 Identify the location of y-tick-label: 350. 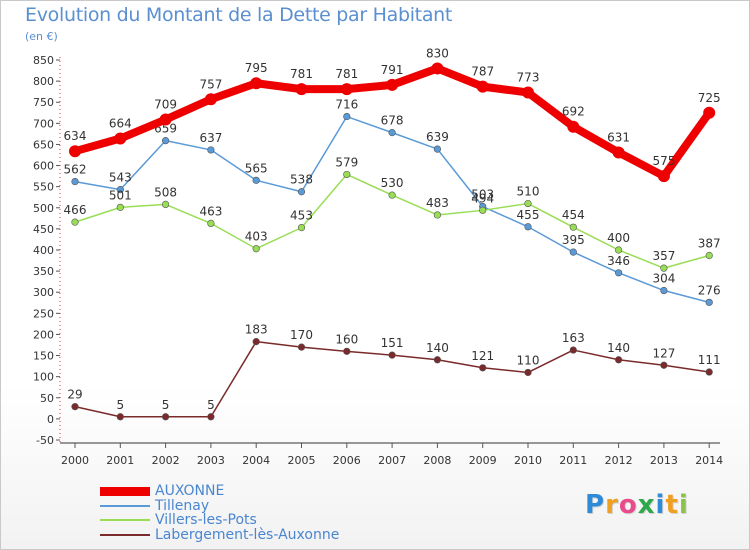
(43, 271).